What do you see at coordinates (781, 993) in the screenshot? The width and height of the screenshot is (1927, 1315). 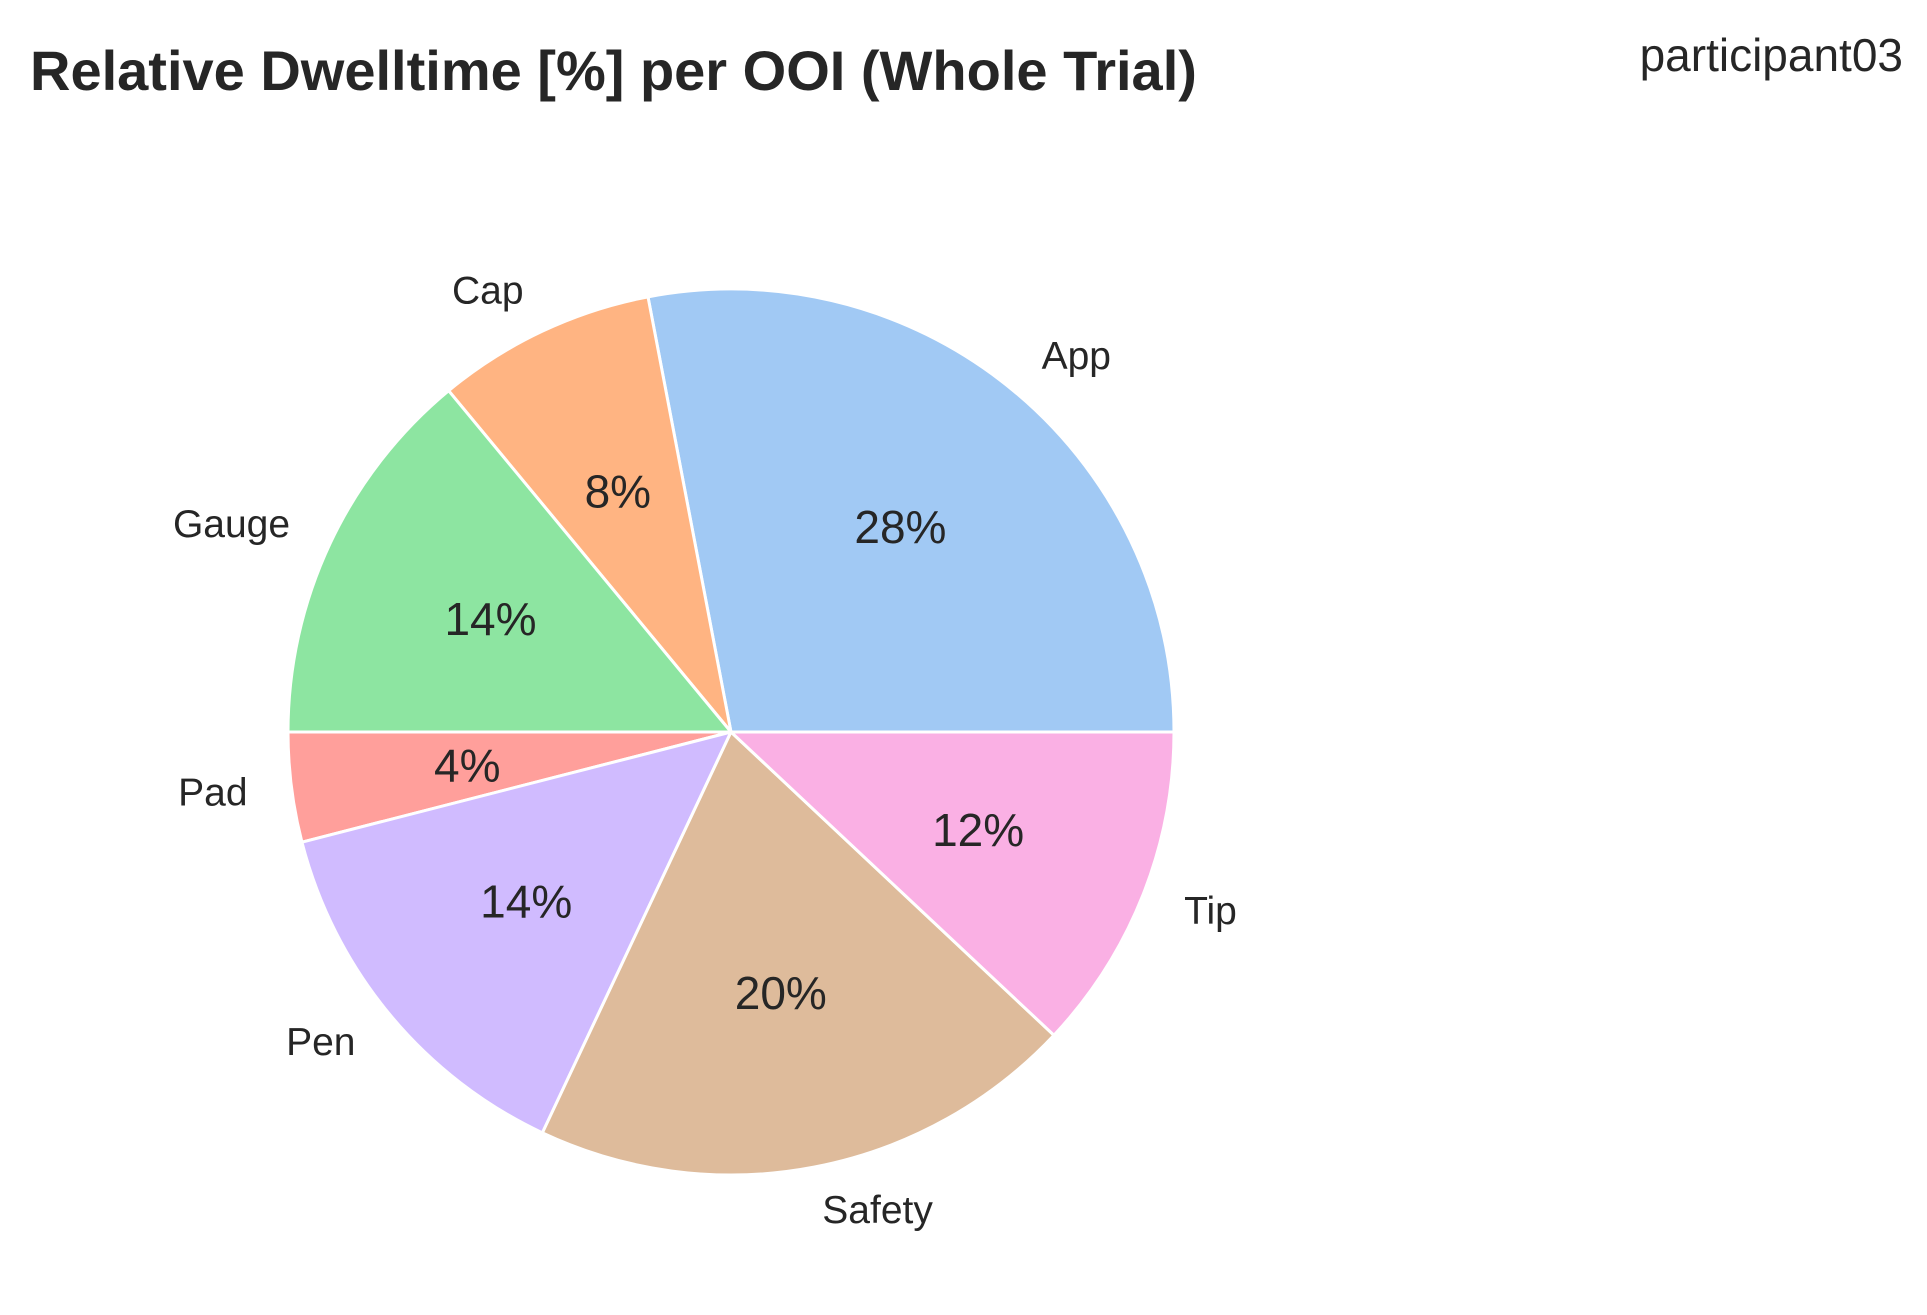 I see `slice-percent-safety: 20%` at bounding box center [781, 993].